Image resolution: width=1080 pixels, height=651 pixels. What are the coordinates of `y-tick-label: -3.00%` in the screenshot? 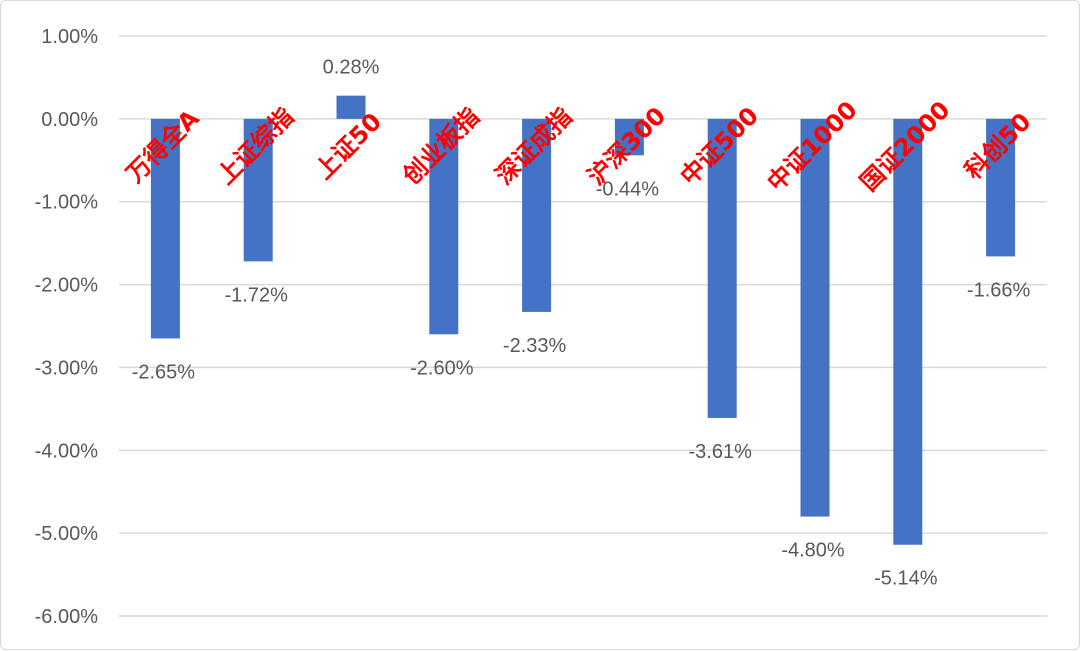 It's located at (67, 368).